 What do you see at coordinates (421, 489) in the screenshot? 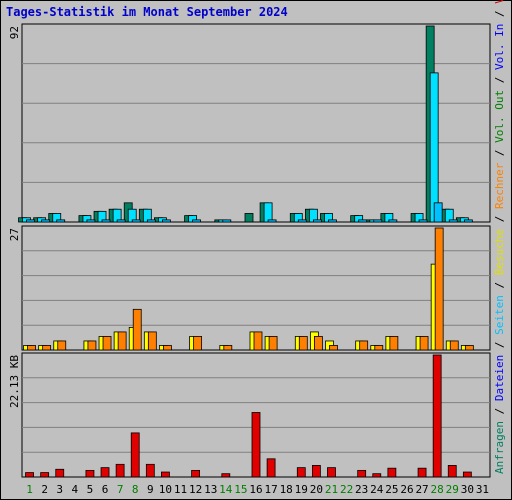
I see `x-tick-day-27: 27` at bounding box center [421, 489].